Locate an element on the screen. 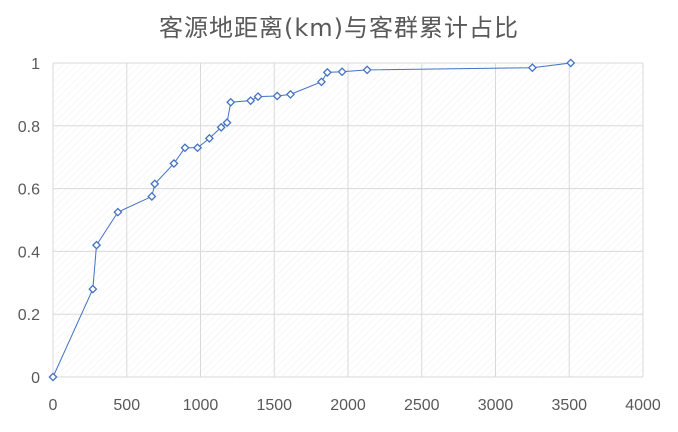  x-tick-label: 1500 is located at coordinates (274, 405).